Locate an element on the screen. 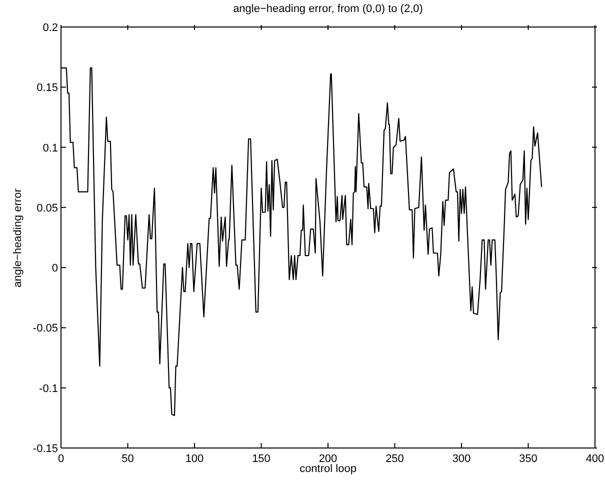 This screenshot has height=486, width=605. y-tick-label: 0.05 is located at coordinates (47, 208).